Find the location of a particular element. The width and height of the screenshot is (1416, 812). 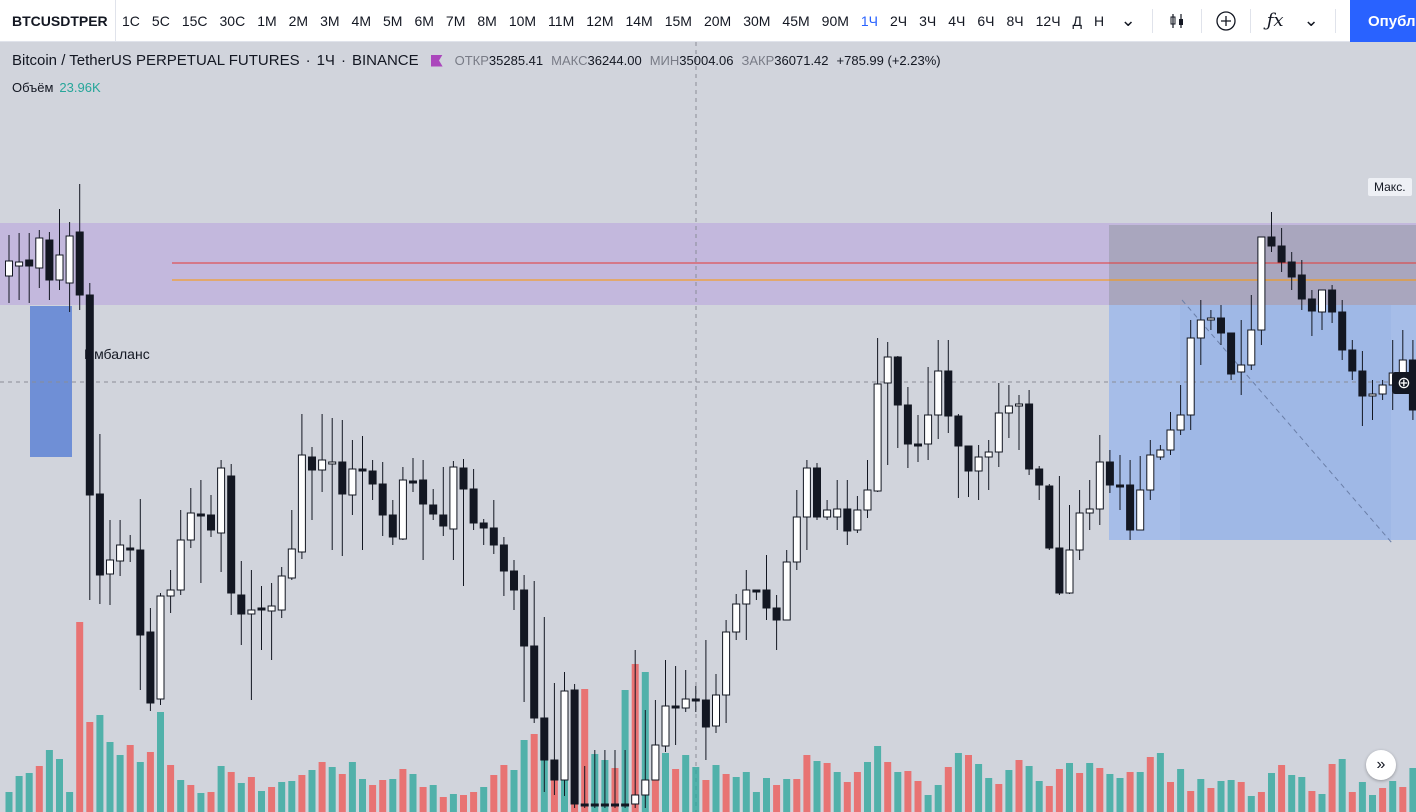

interval-27: 12Ч is located at coordinates (1048, 20).